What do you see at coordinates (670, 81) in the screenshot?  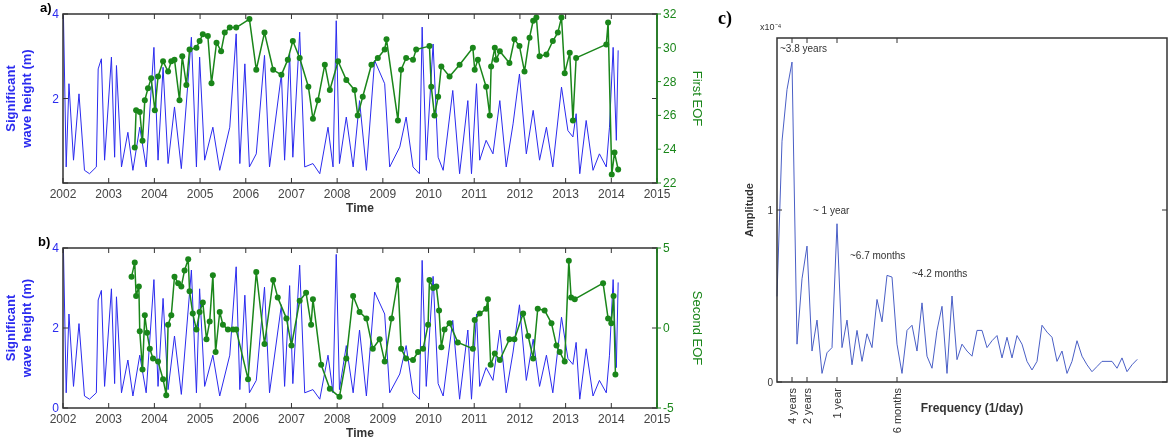 I see `y2-tick-label: 28` at bounding box center [670, 81].